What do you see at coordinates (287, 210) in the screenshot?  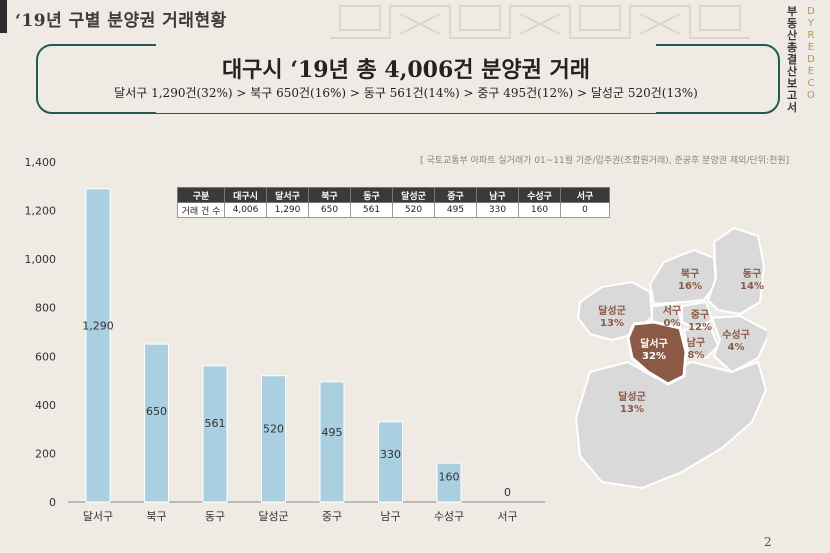 I see `table-cell: 1,290` at bounding box center [287, 210].